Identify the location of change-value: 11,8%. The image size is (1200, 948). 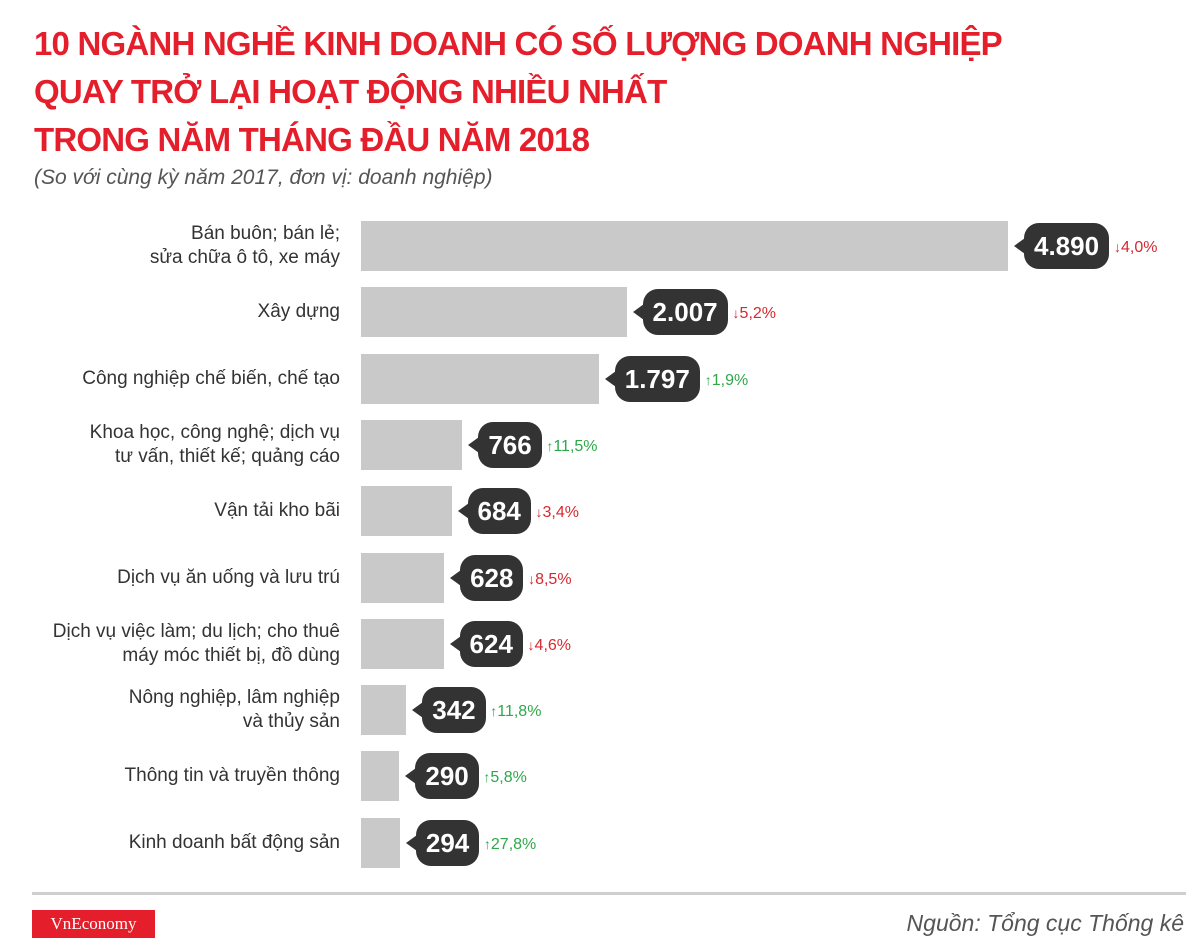
(519, 711).